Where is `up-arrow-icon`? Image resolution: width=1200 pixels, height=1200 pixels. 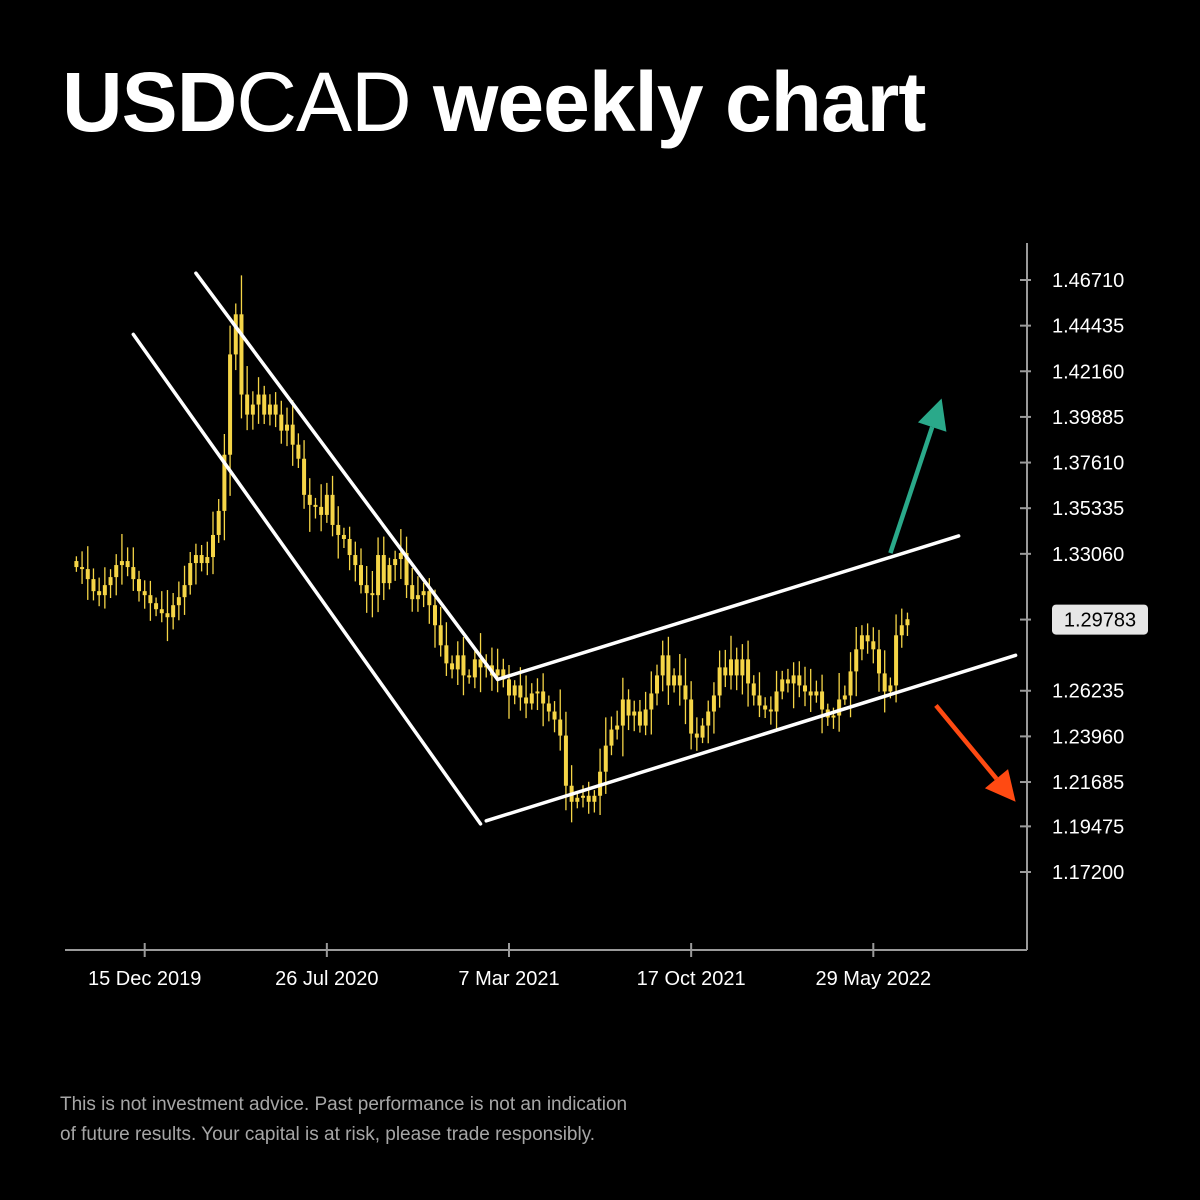 up-arrow-icon is located at coordinates (917, 476).